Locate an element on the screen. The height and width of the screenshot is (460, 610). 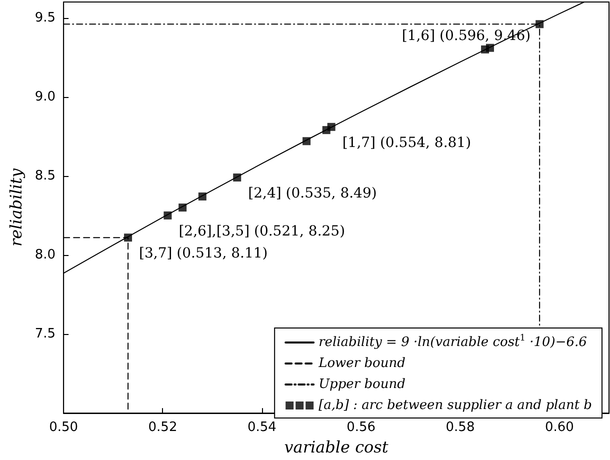
annotation: [2,6],[3,5] (0.521, 8.25) is located at coordinates (262, 231).